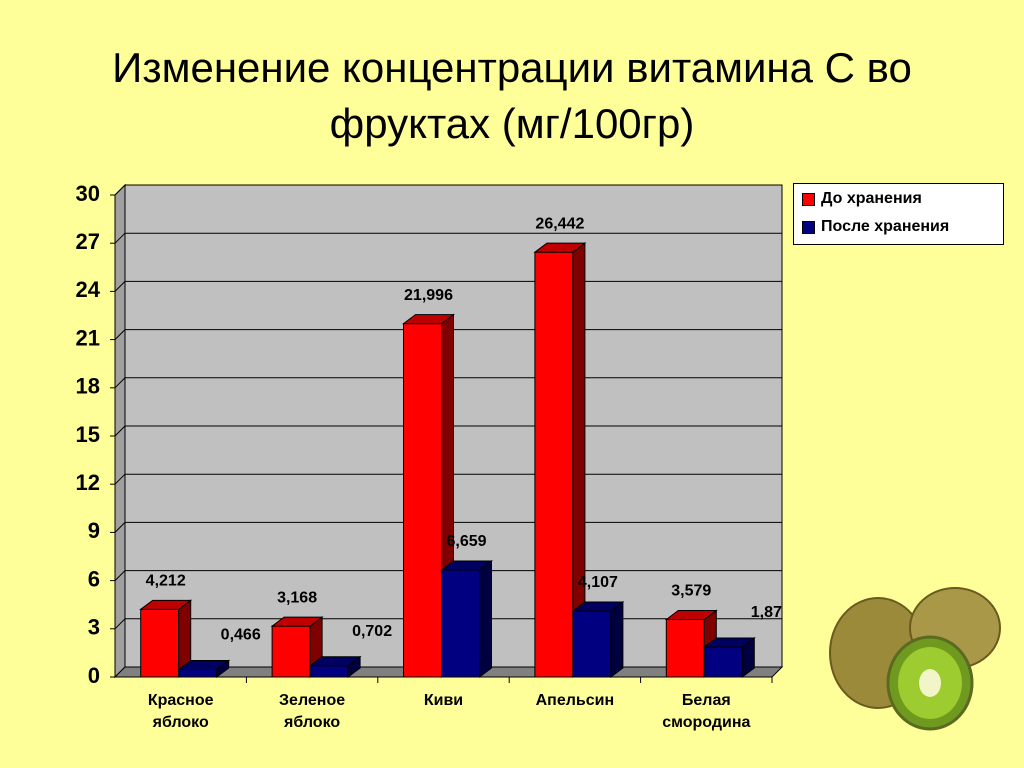 The height and width of the screenshot is (768, 1024). What do you see at coordinates (312, 711) in the screenshot?
I see `x-tick-label: Зеленое яблоко` at bounding box center [312, 711].